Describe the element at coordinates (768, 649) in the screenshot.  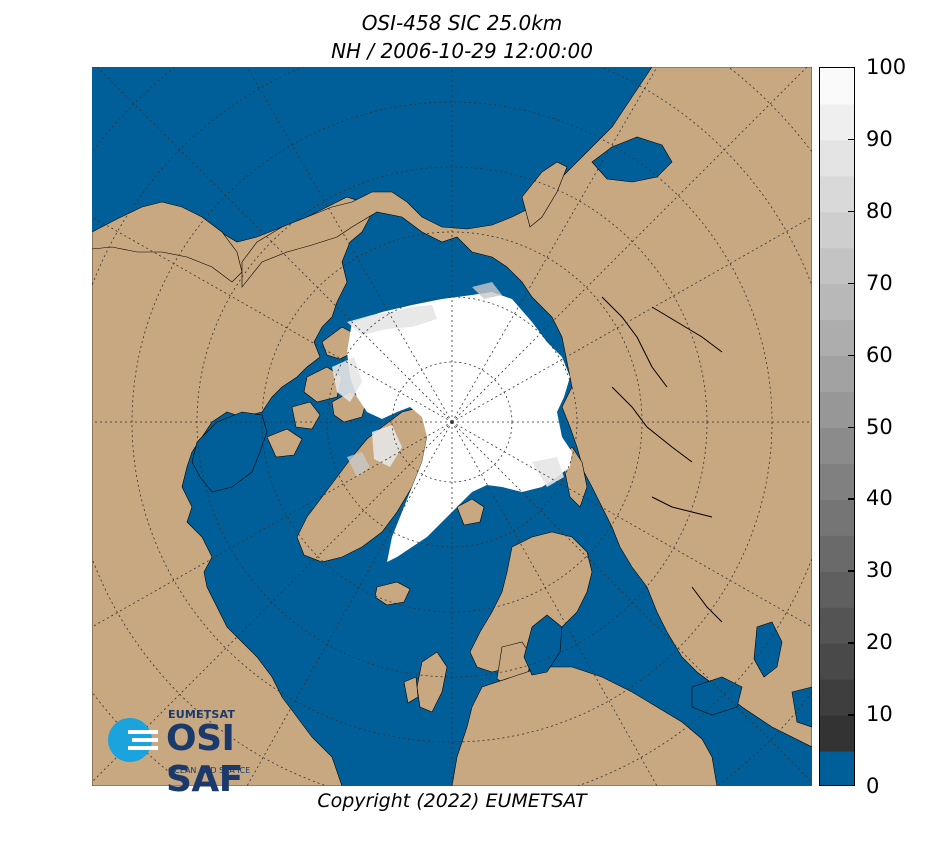
I see `caspian-sea` at that location.